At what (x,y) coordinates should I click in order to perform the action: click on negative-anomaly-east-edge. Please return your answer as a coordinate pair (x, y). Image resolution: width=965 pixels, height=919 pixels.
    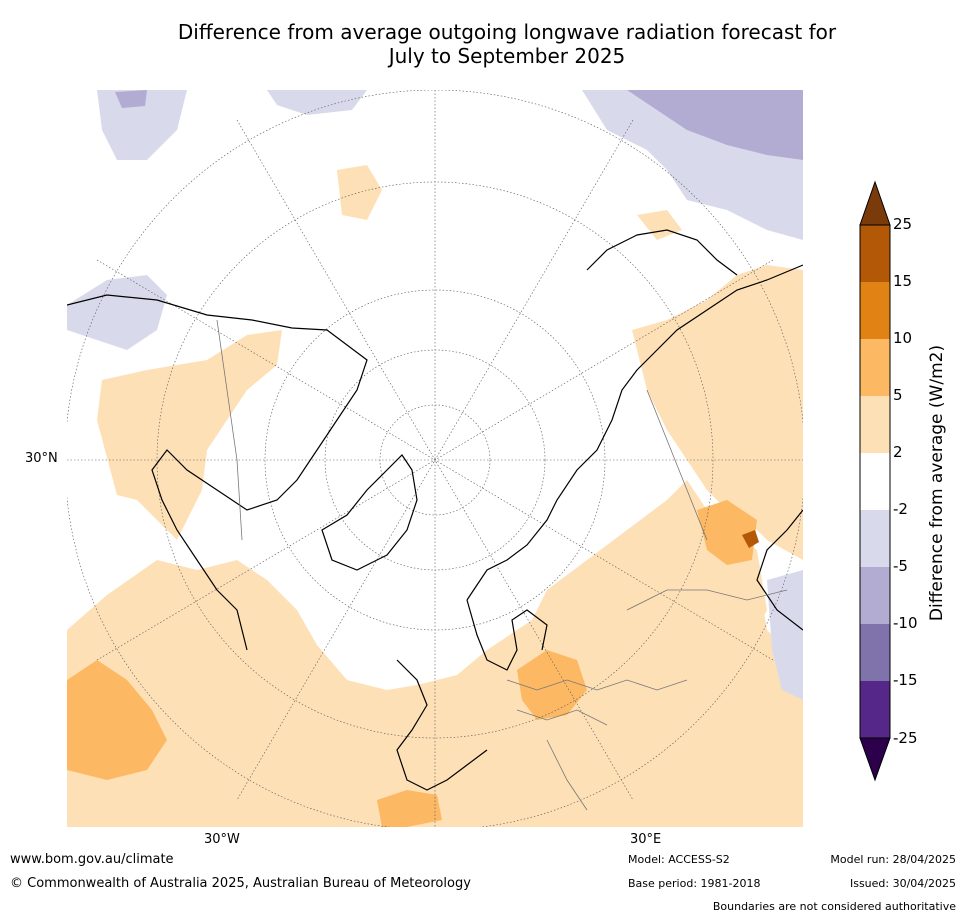
    Looking at the image, I should click on (785, 635).